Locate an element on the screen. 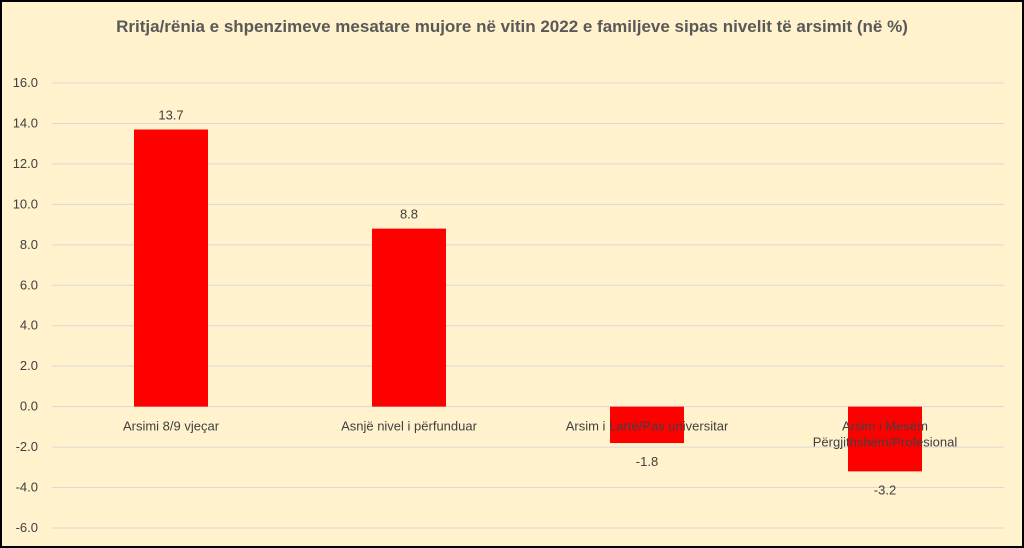  category-label-line: Arsimi 8/9 vjeçar is located at coordinates (171, 426).